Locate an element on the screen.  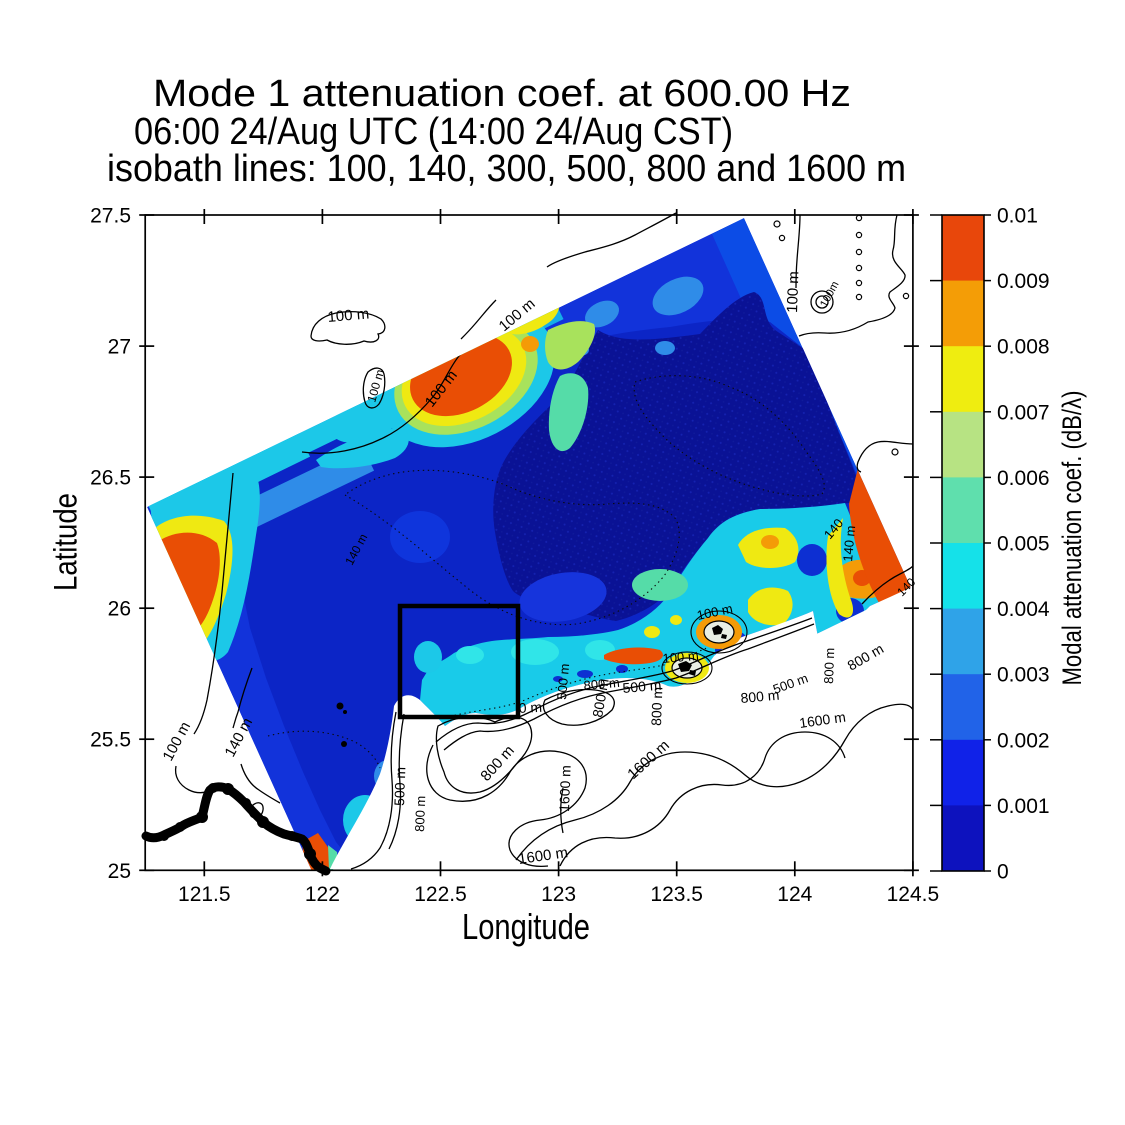
svg-text: 27 is located at coordinates (119, 347).